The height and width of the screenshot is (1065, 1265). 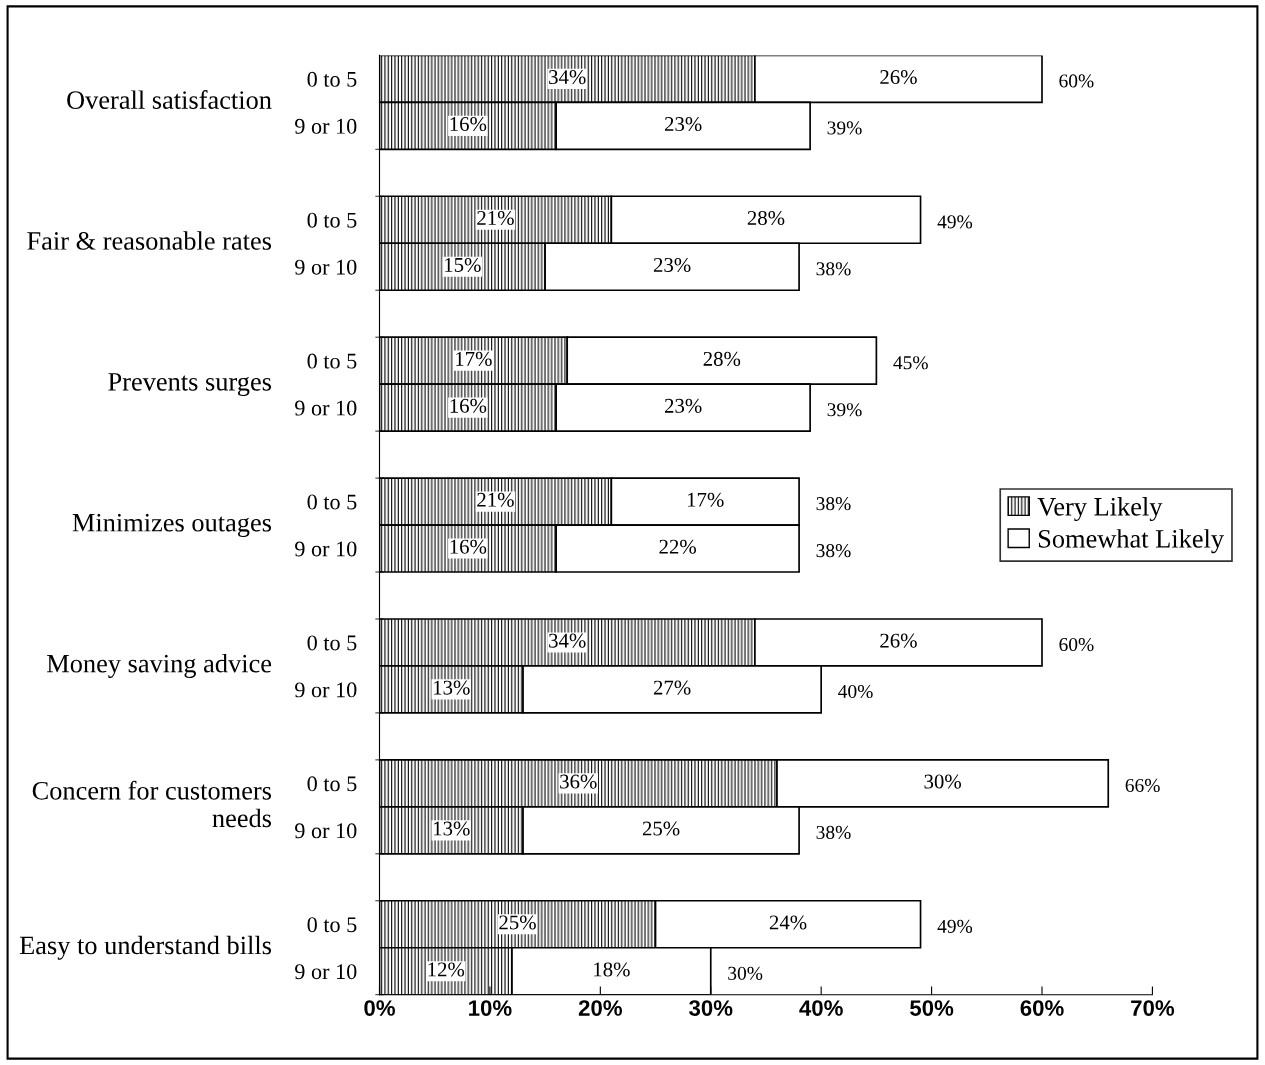 I want to click on text: Minimizes outages, so click(x=172, y=525).